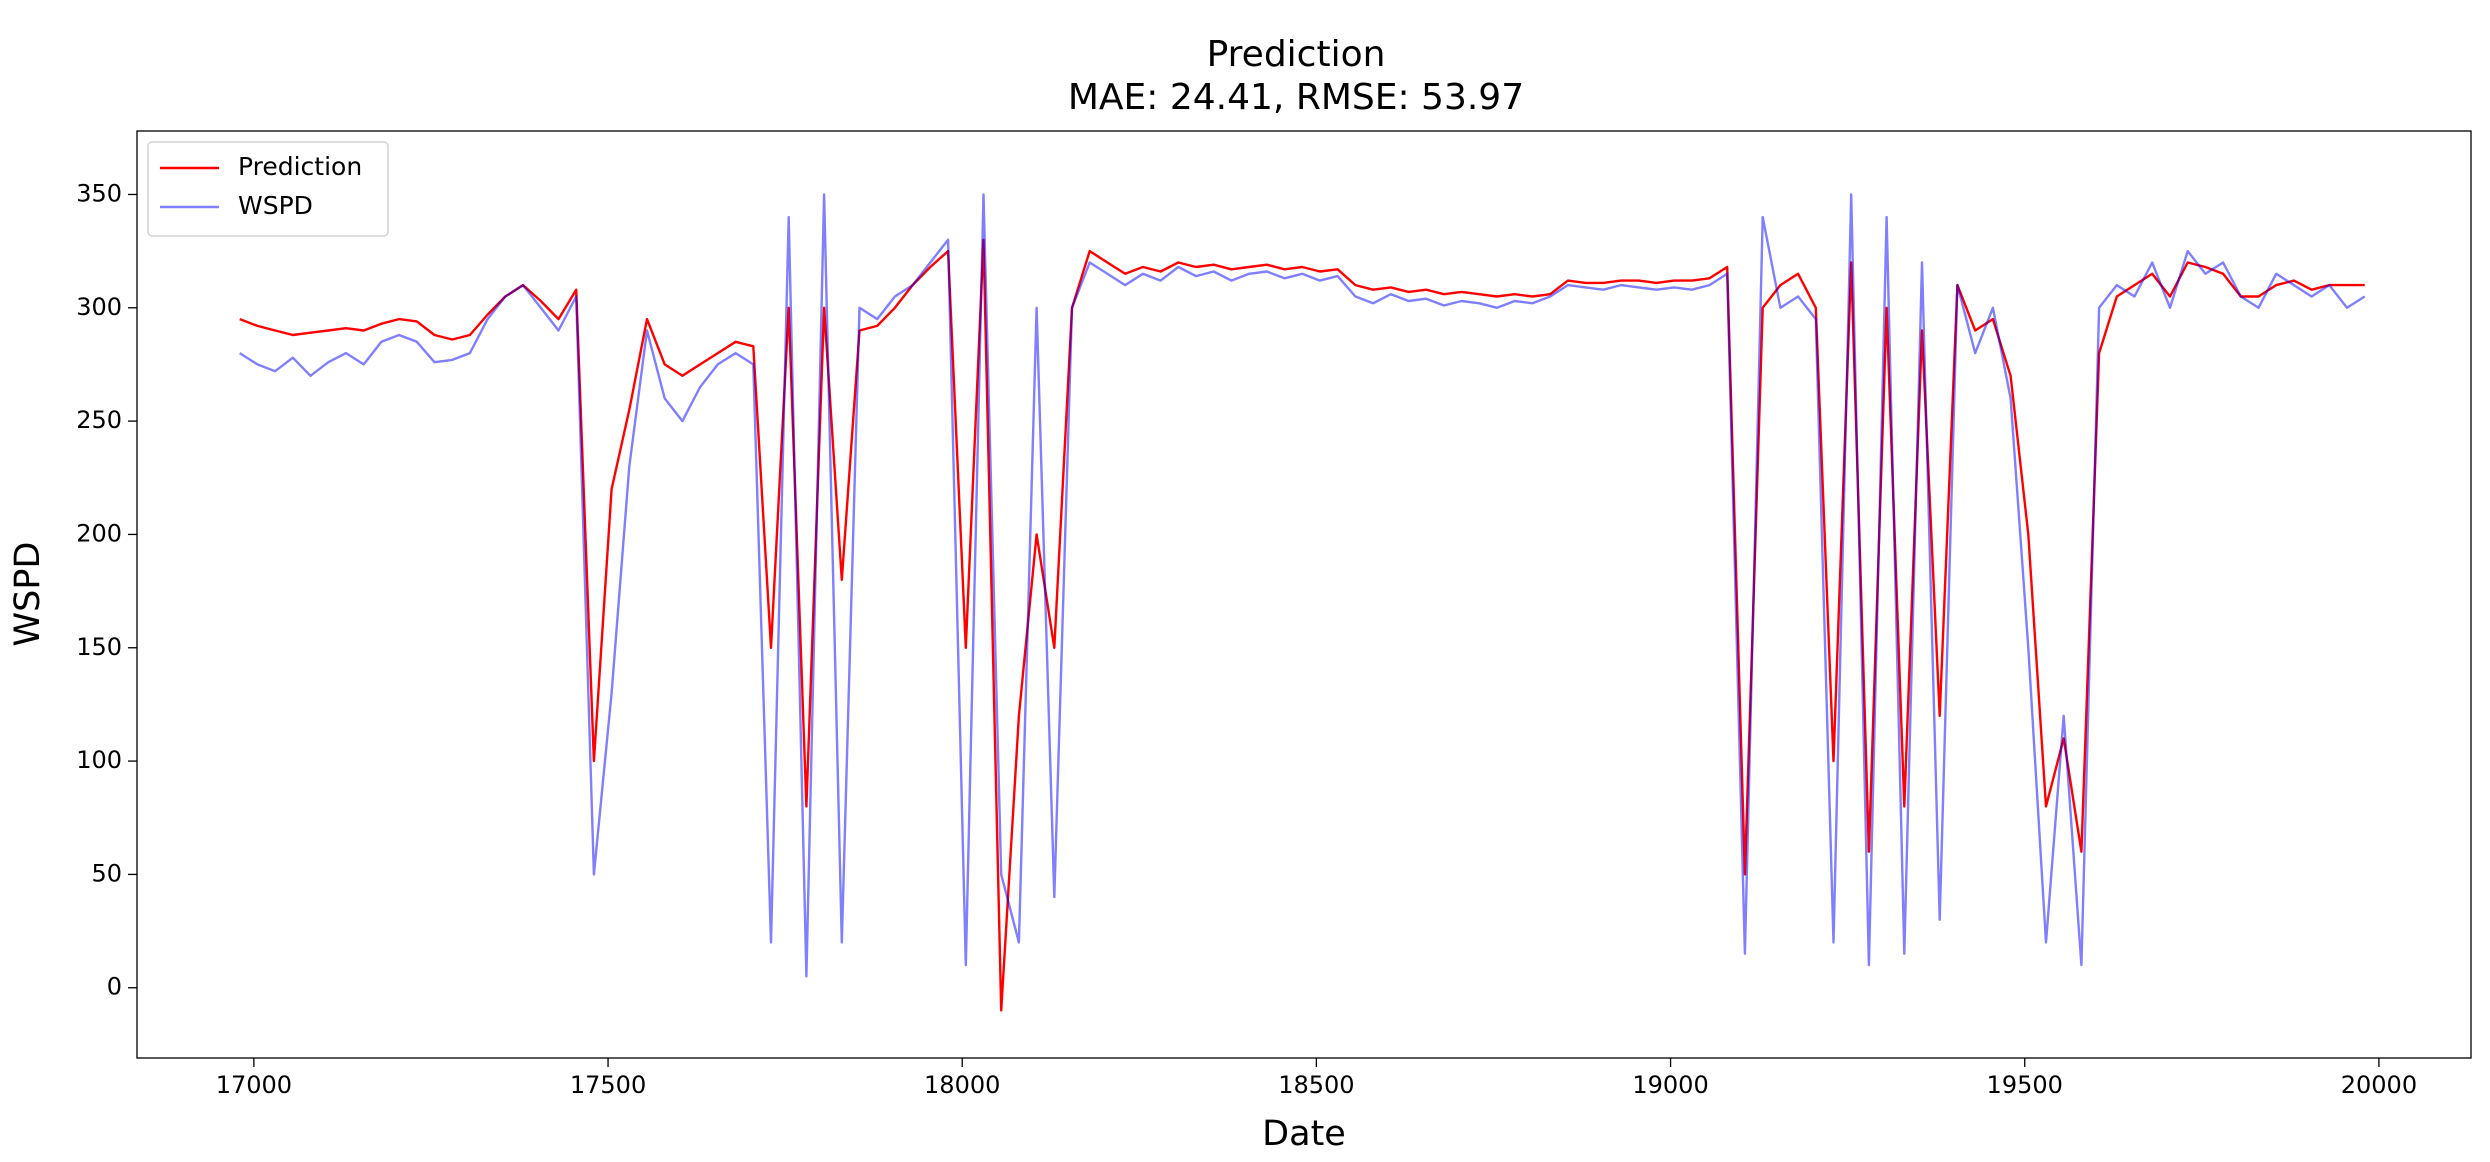 Image resolution: width=2490 pixels, height=1162 pixels. What do you see at coordinates (99, 193) in the screenshot?
I see `y-tick-label: 350` at bounding box center [99, 193].